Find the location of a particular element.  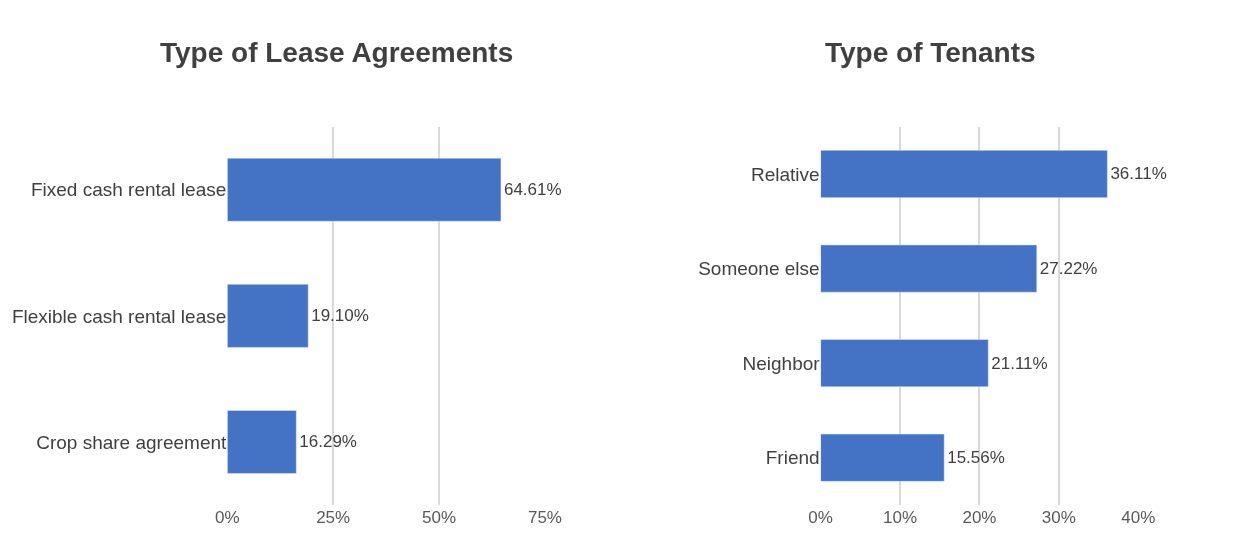

y-tick-label: Fixed cash rental lease is located at coordinates (128, 190).